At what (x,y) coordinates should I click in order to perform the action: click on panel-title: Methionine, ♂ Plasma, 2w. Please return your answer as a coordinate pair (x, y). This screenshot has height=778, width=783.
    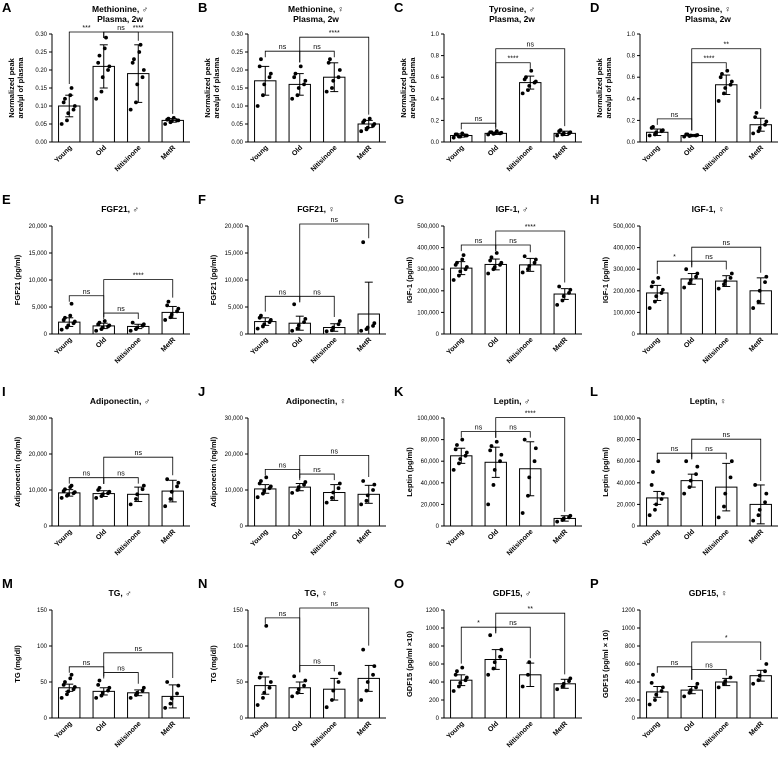
    Looking at the image, I should click on (120, 14).